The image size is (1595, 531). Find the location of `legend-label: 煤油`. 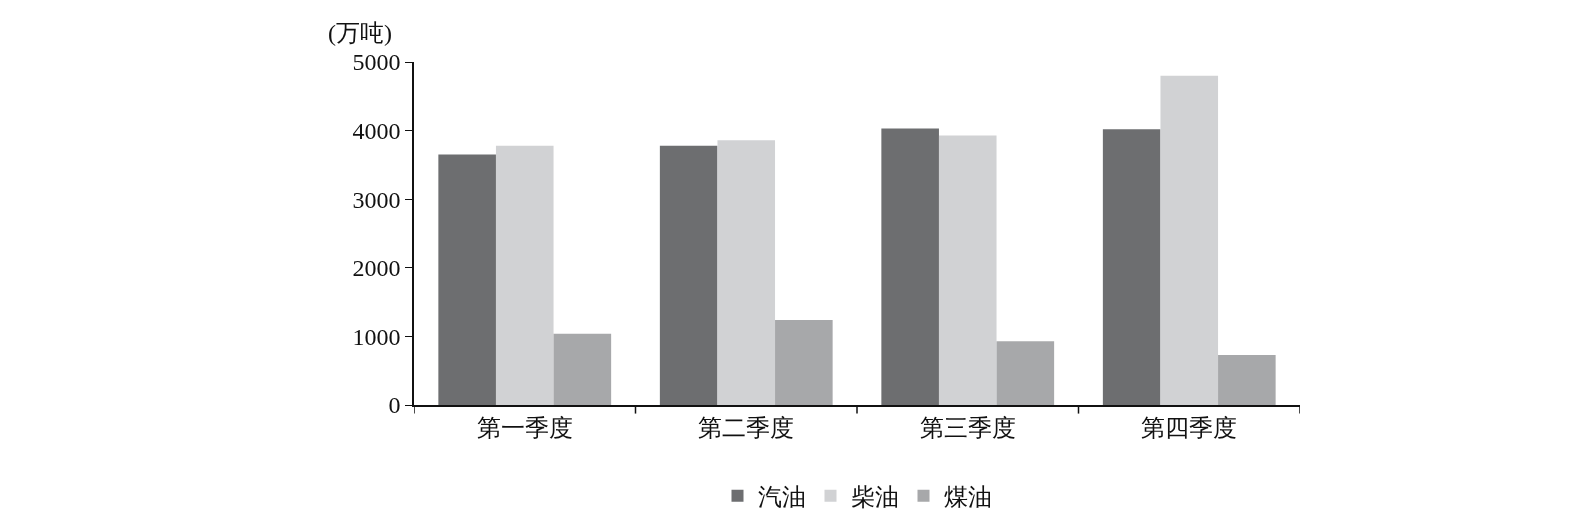

legend-label: 煤油 is located at coordinates (967, 497).